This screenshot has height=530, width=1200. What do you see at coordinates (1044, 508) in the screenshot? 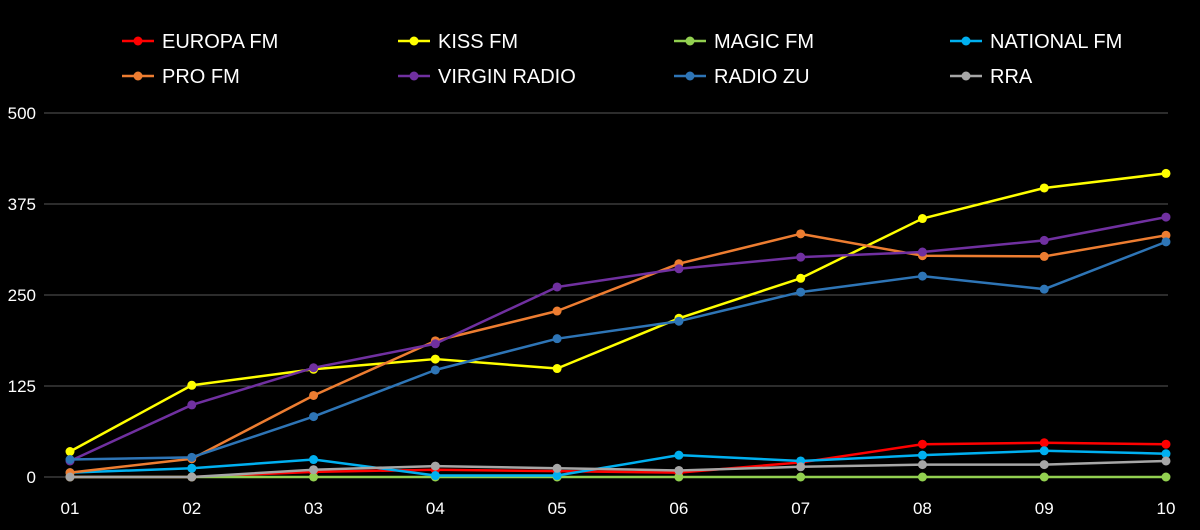
I see `x-tick-label: 09` at bounding box center [1044, 508].